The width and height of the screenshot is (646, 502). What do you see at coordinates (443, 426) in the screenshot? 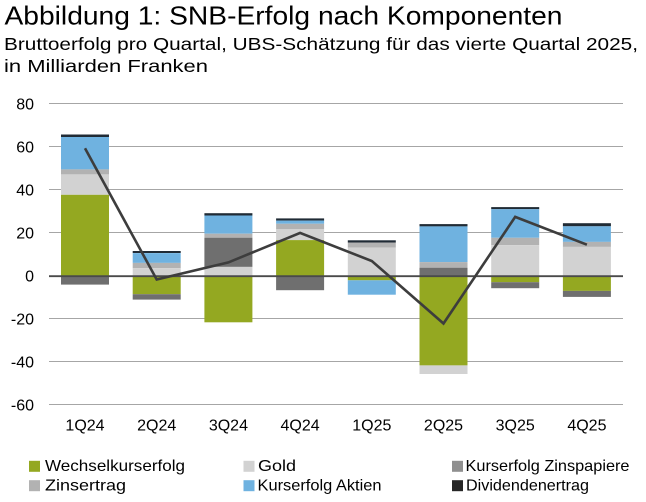
I see `svg-text: 2Q25` at bounding box center [443, 426].